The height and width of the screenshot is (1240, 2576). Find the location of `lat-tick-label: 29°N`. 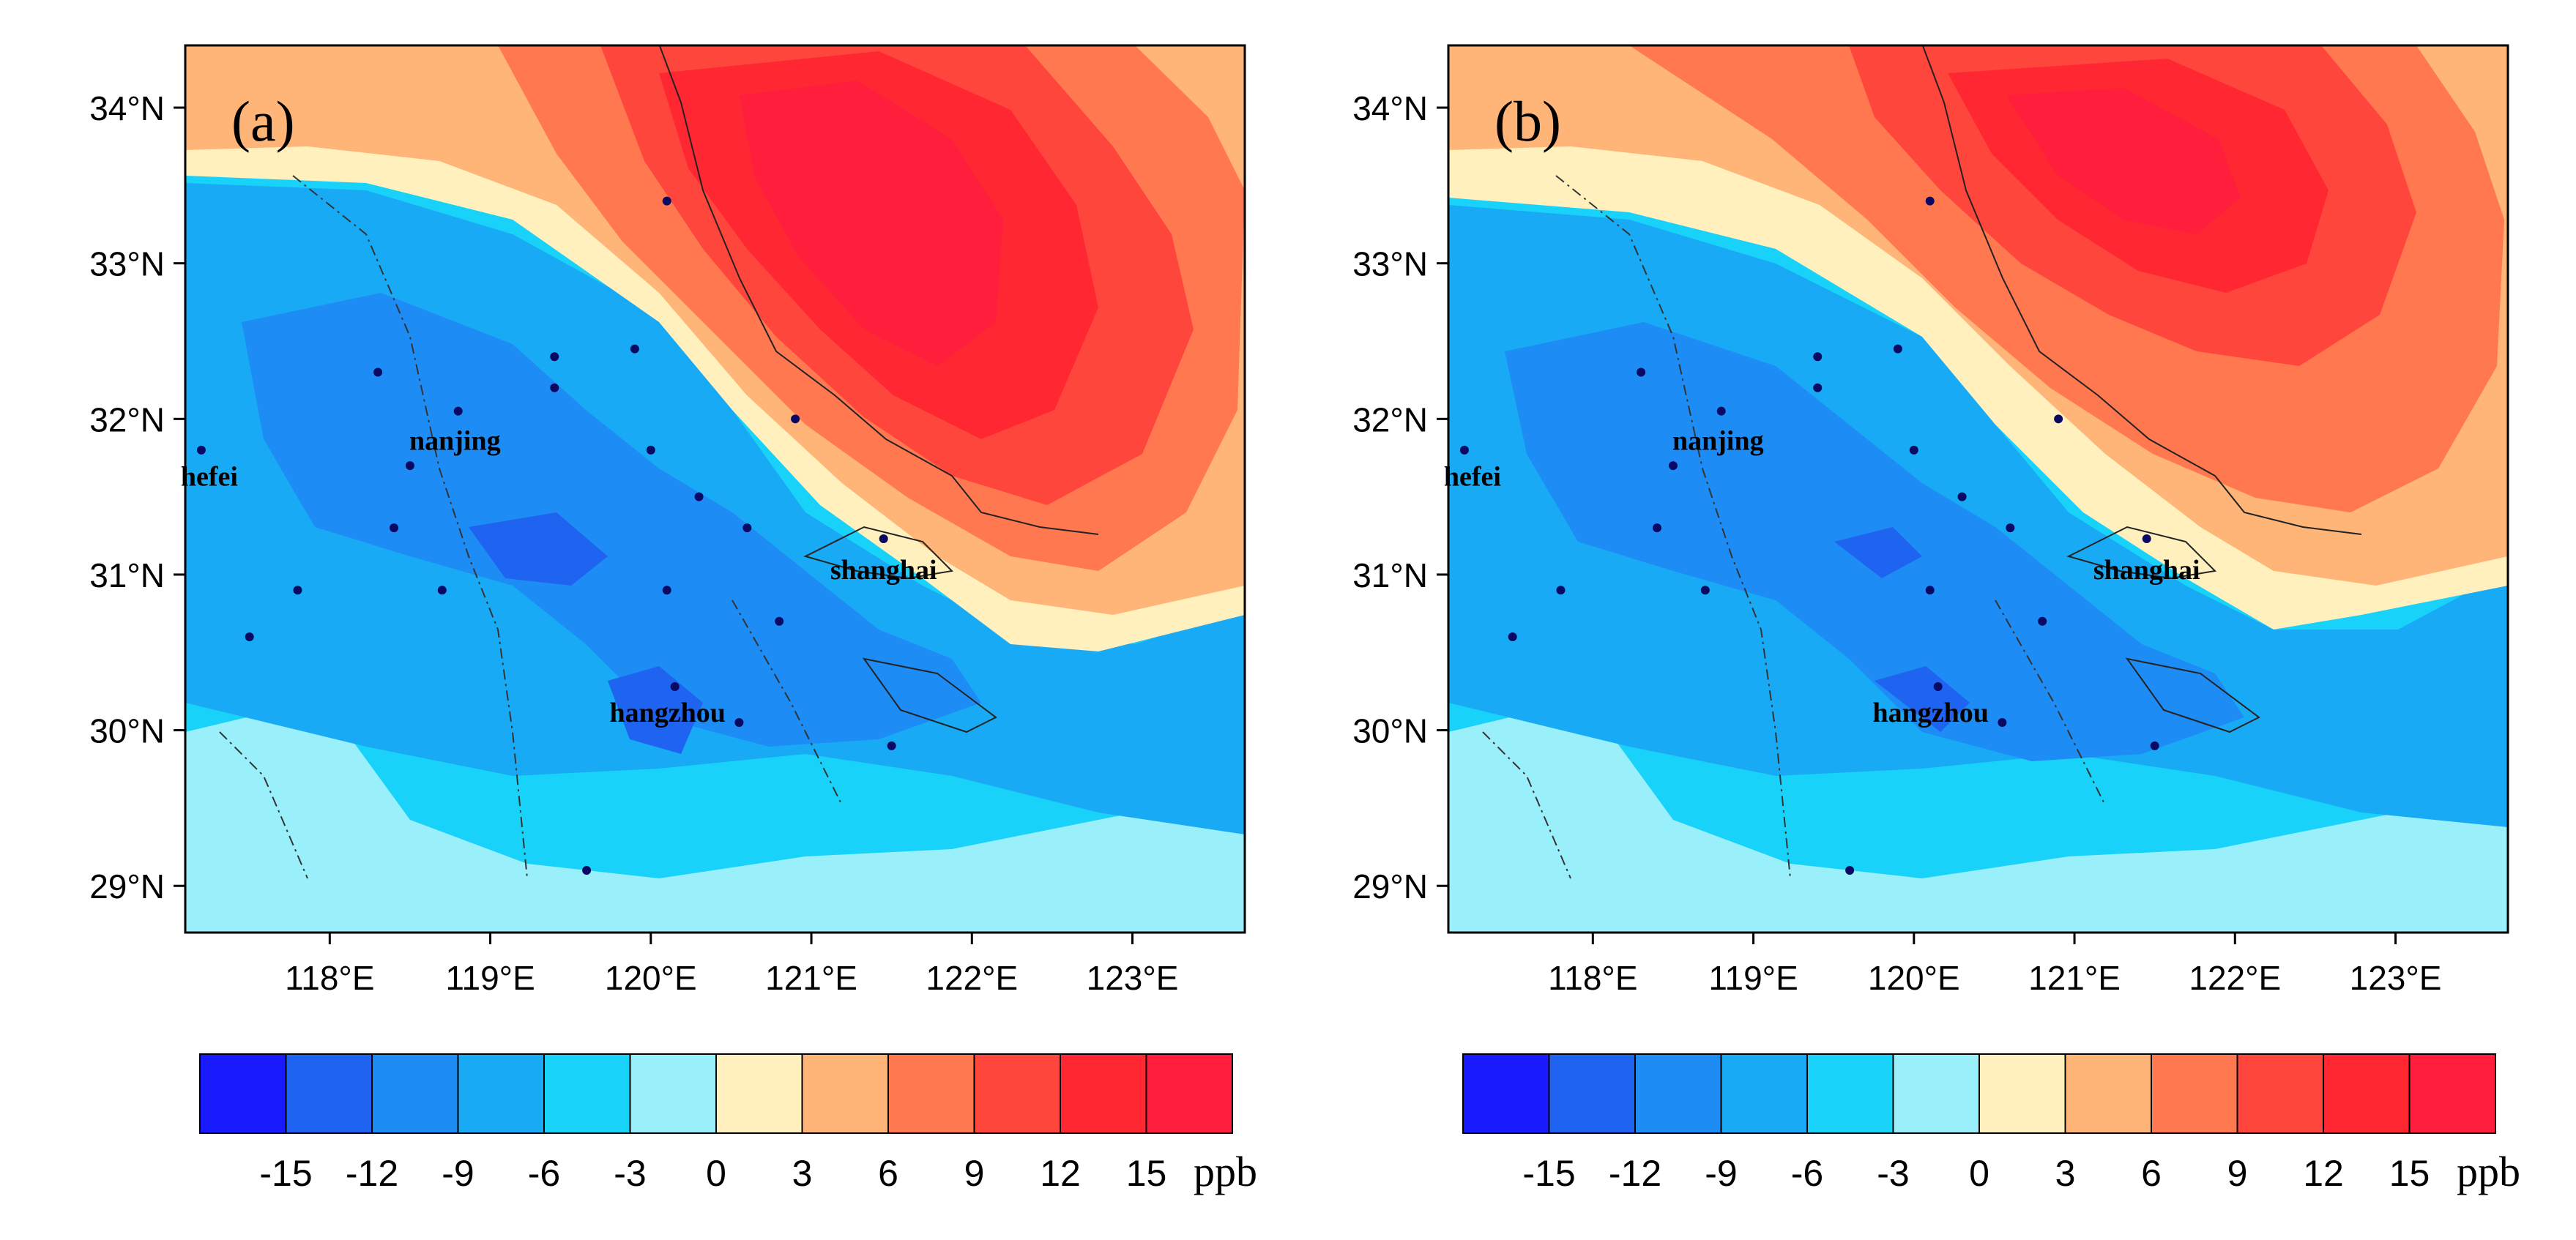

lat-tick-label: 29°N is located at coordinates (127, 886).